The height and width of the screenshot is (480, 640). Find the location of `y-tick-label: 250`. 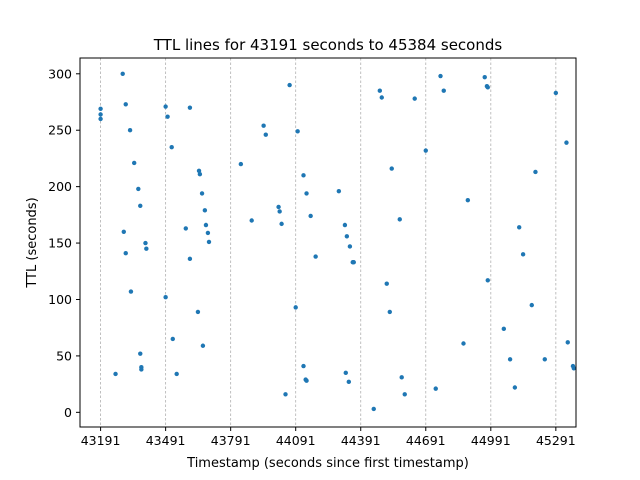

y-tick-label: 250 is located at coordinates (60, 130).